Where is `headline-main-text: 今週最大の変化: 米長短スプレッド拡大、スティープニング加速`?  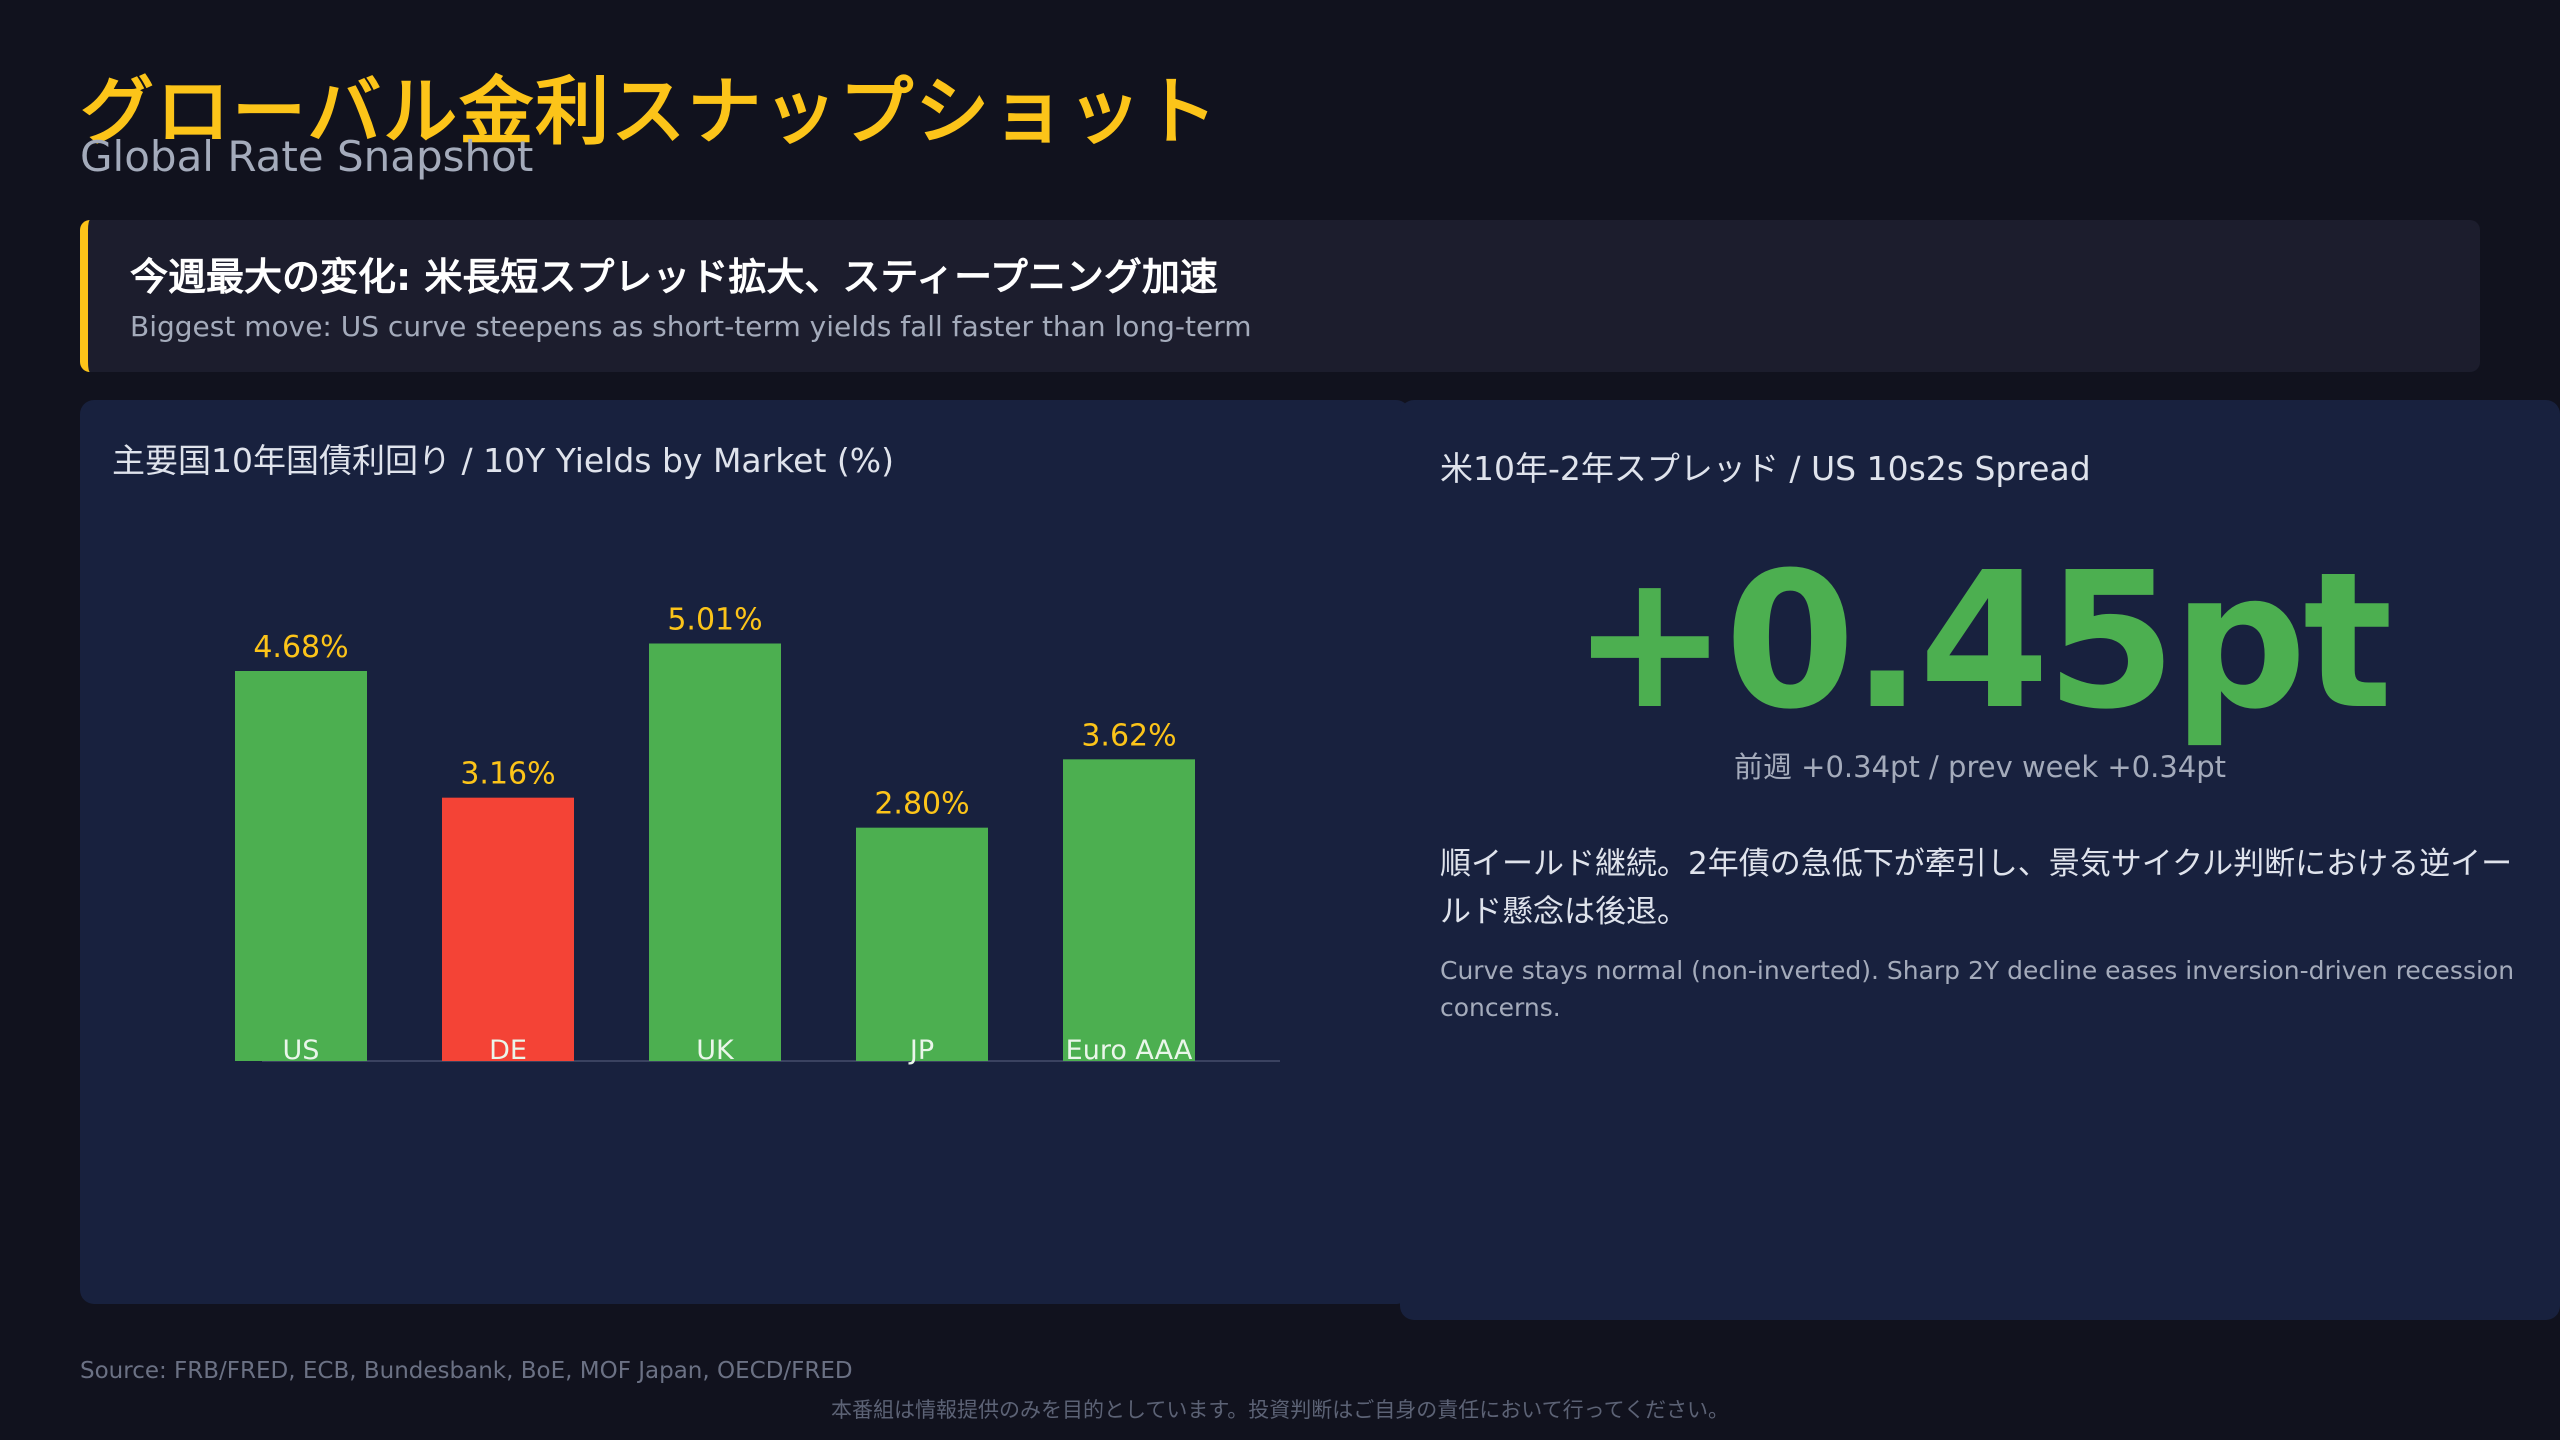 headline-main-text: 今週最大の変化: 米長短スプレッド拡大、スティープニング加速 is located at coordinates (674, 277).